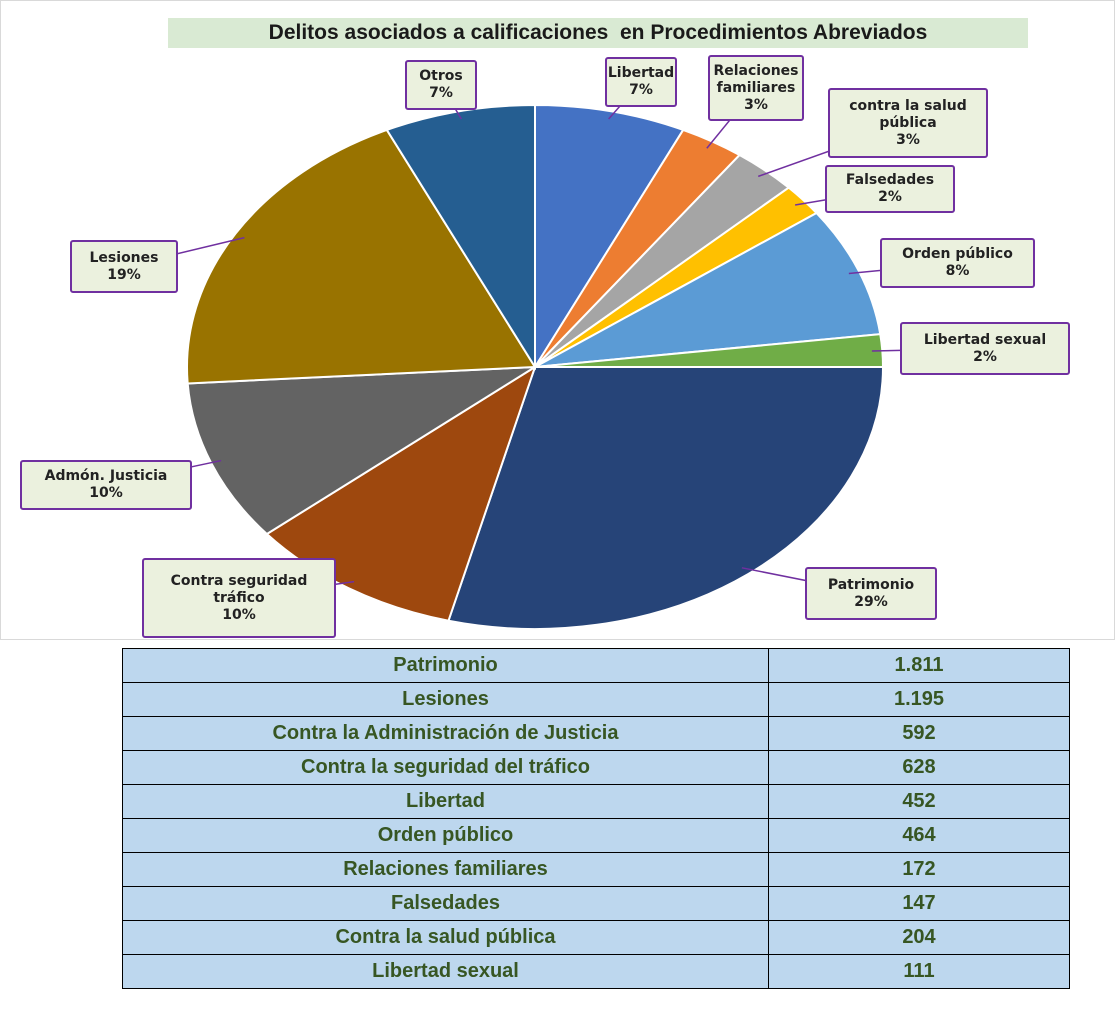 This screenshot has width=1115, height=1026. I want to click on data-label: Admón. Justicia 10%, so click(106, 485).